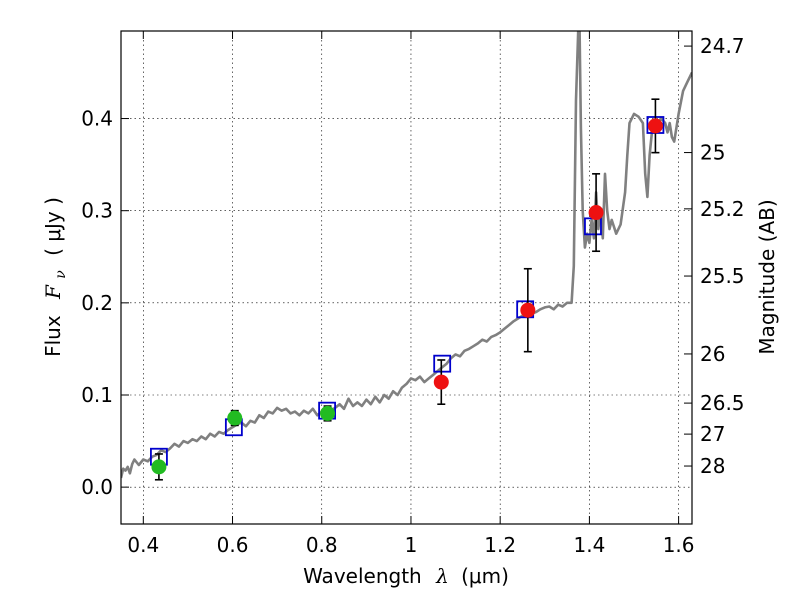 The image size is (800, 604). What do you see at coordinates (722, 276) in the screenshot?
I see `magnitude-tick-label: 25.5` at bounding box center [722, 276].